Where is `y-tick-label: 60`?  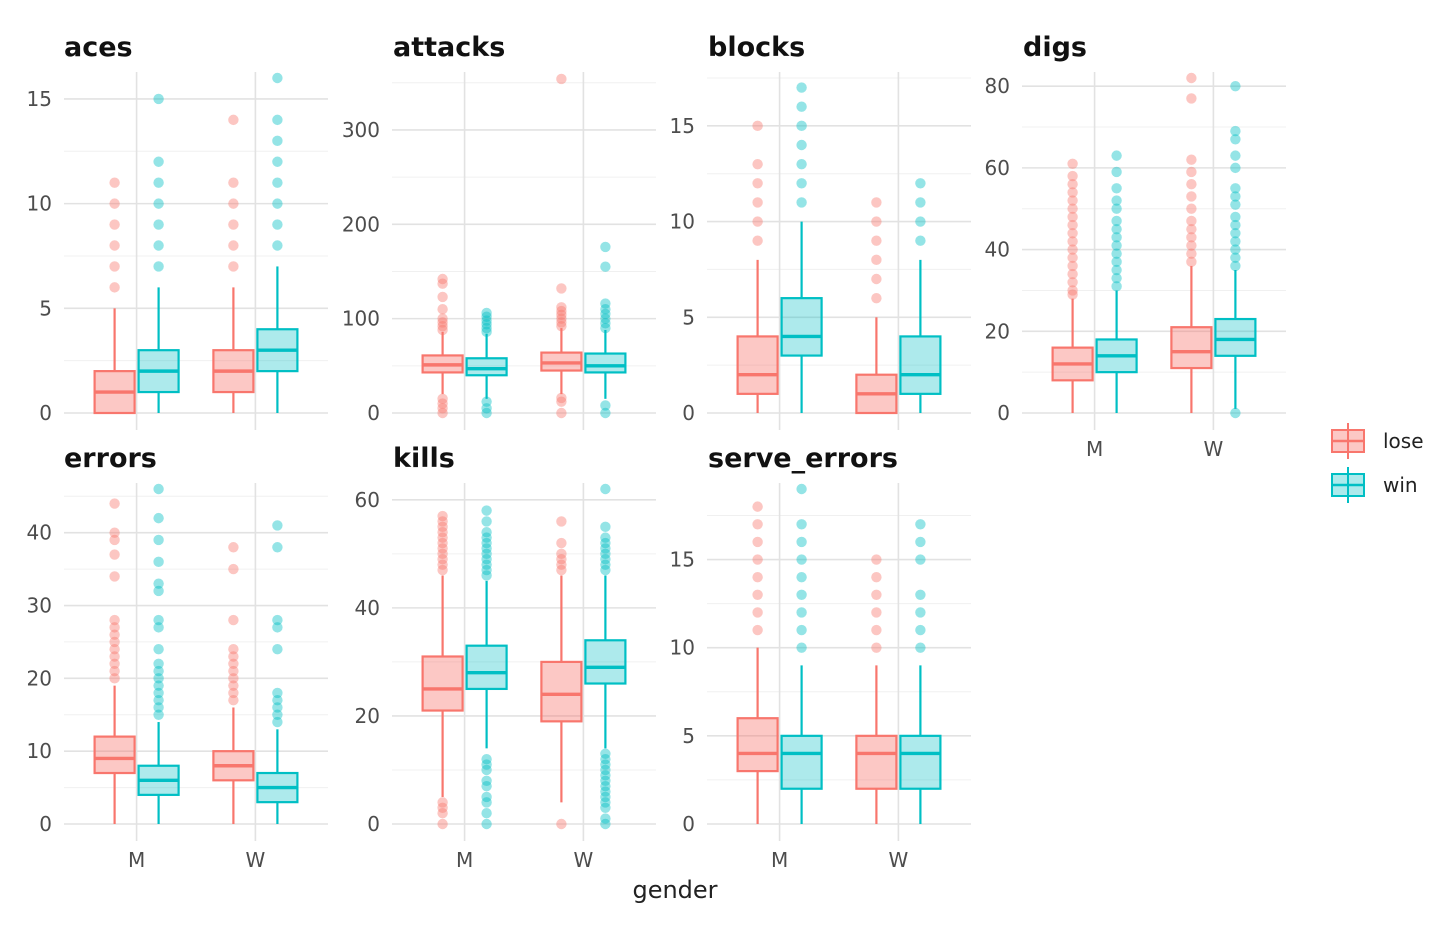
y-tick-label: 60 is located at coordinates (997, 168).